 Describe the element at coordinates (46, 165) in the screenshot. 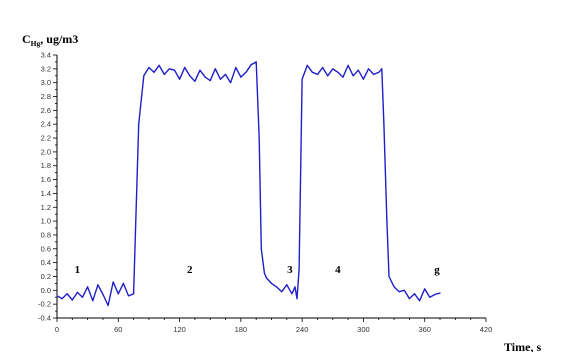

I see `y-tick-label: 1.8` at that location.